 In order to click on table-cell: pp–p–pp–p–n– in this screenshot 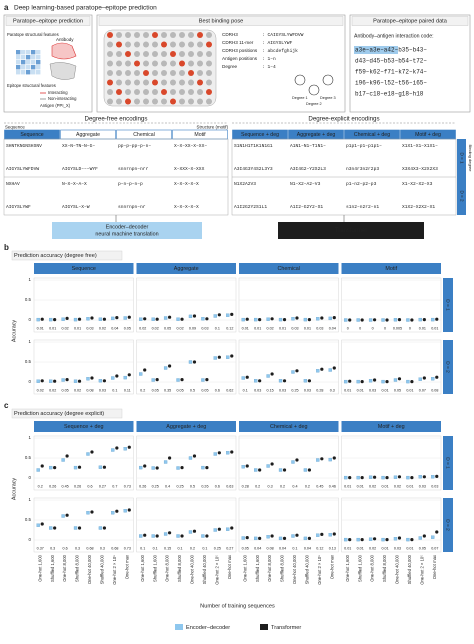, I will do `click(134, 146)`.